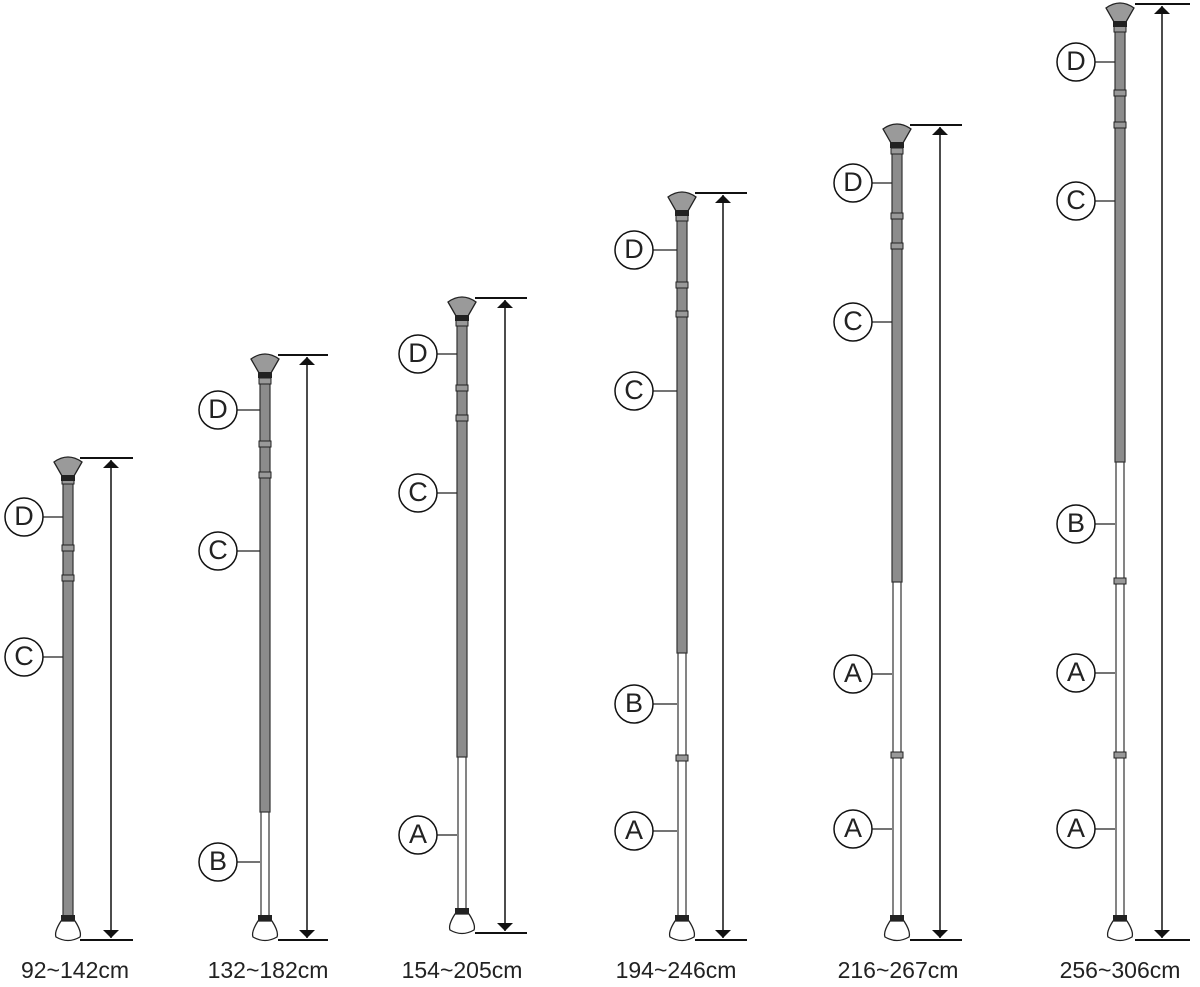 This screenshot has height=987, width=1200. Describe the element at coordinates (1120, 970) in the screenshot. I see `height-range: 256~306cm` at that location.